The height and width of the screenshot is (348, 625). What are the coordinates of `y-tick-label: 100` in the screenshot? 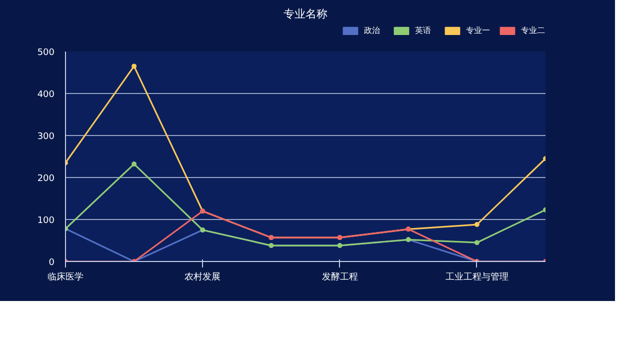 It's located at (46, 221).